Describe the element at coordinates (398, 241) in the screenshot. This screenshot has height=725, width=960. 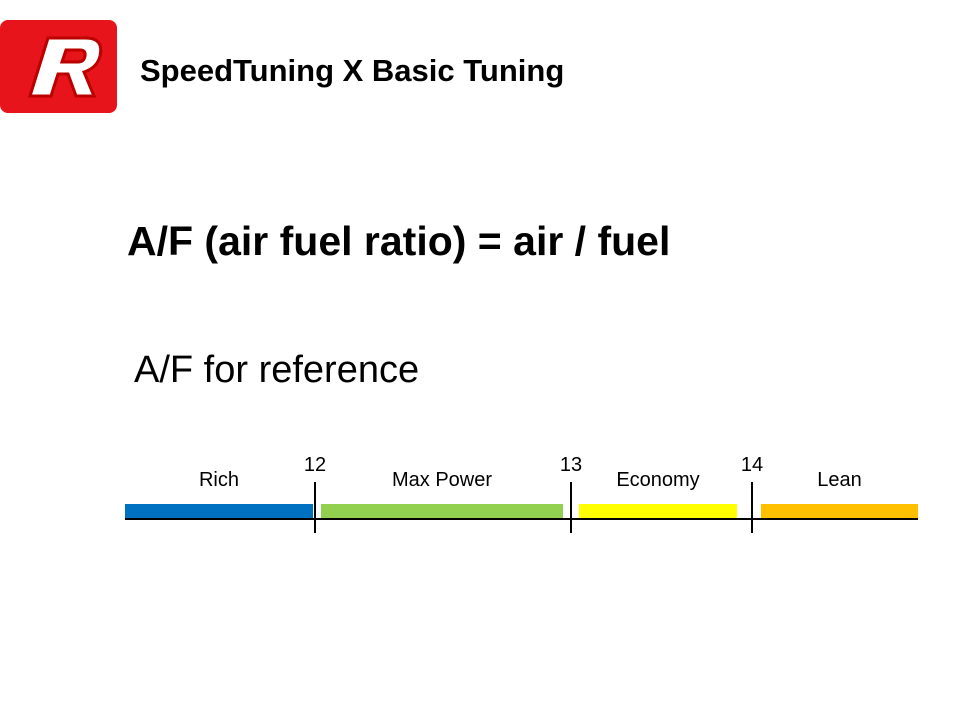
I see `heading: A/F (air fuel ratio) = air / fuel` at that location.